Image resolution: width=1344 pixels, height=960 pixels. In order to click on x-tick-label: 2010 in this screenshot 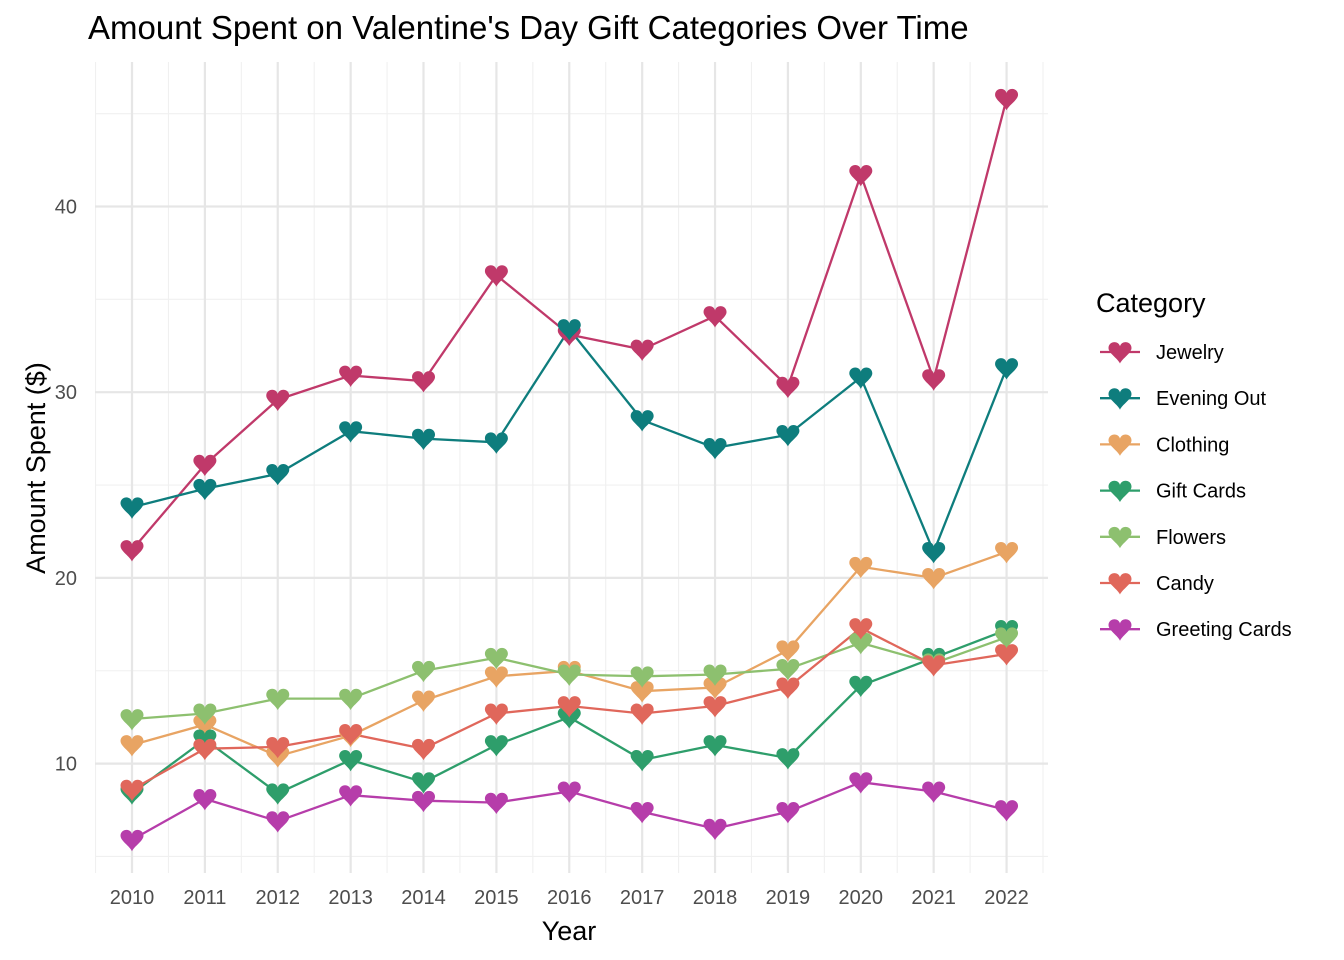, I will do `click(132, 898)`.